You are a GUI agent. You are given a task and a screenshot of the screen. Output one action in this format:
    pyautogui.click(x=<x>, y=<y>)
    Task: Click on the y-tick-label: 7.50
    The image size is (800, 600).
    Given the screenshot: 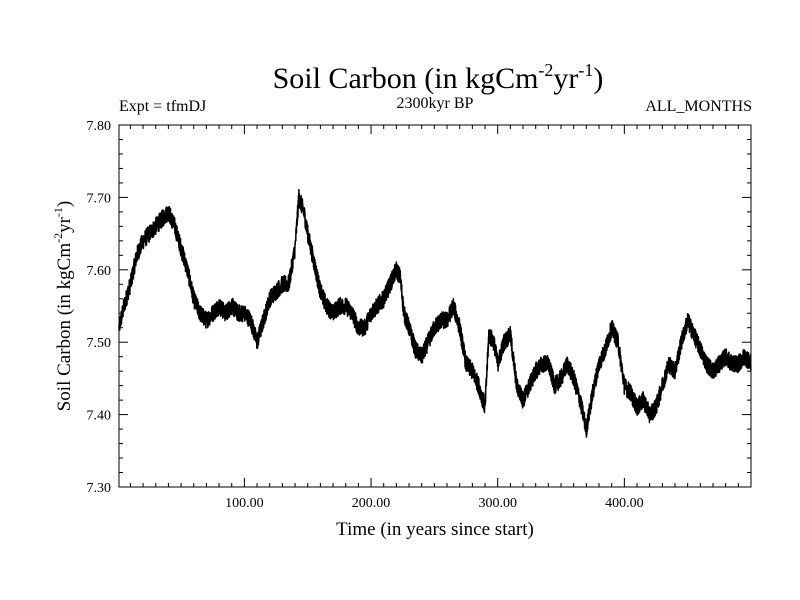 What is the action you would take?
    pyautogui.click(x=99, y=343)
    